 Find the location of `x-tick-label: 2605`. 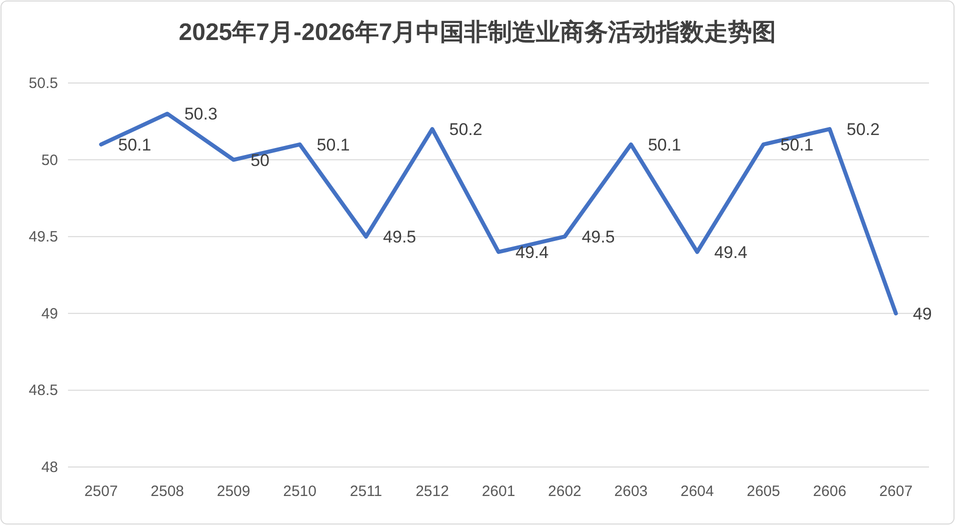

x-tick-label: 2605 is located at coordinates (763, 491).